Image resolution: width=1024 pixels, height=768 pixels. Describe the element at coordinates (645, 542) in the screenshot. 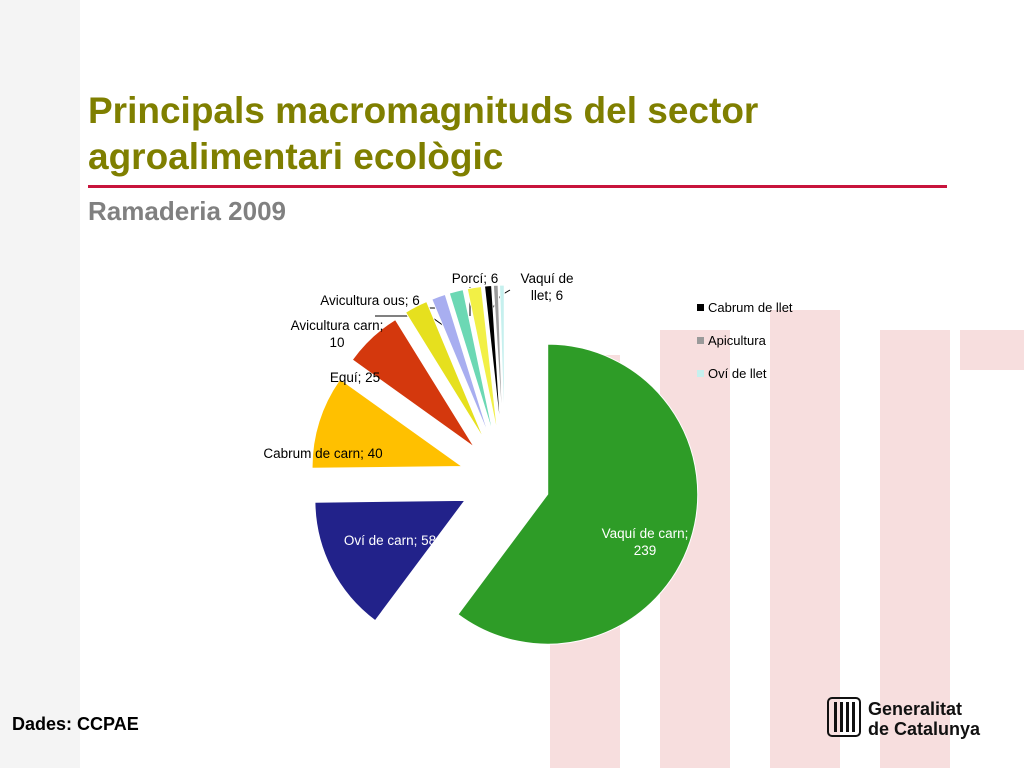

I see `data-label: Vaquí de carn; 239` at that location.